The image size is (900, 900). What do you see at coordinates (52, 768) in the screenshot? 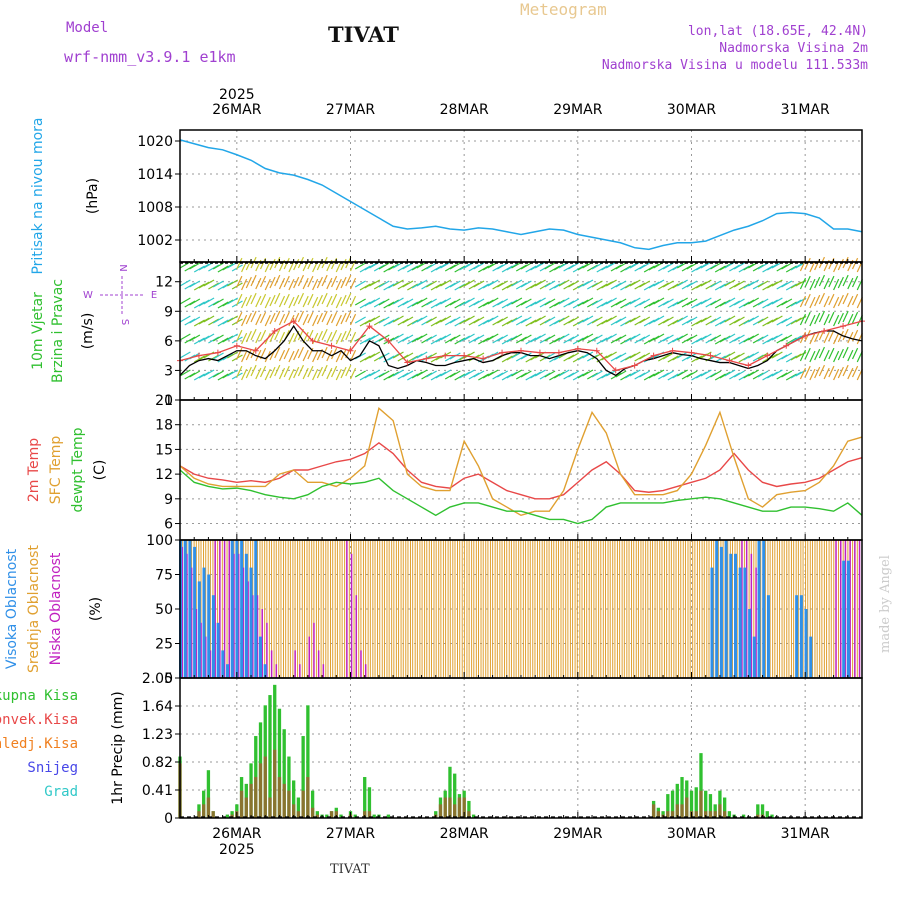
I see `precip-legend-item: Snijeg` at bounding box center [52, 768].